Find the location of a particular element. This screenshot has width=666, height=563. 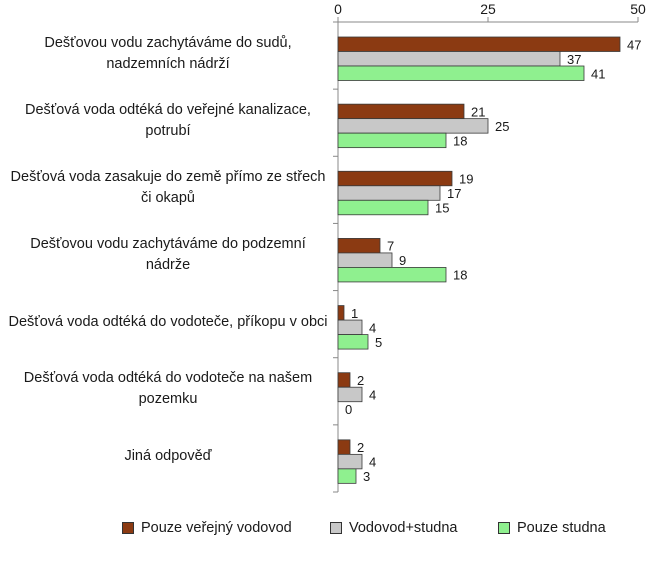

legend-item: Pouze veřejný vodovod is located at coordinates (207, 528).